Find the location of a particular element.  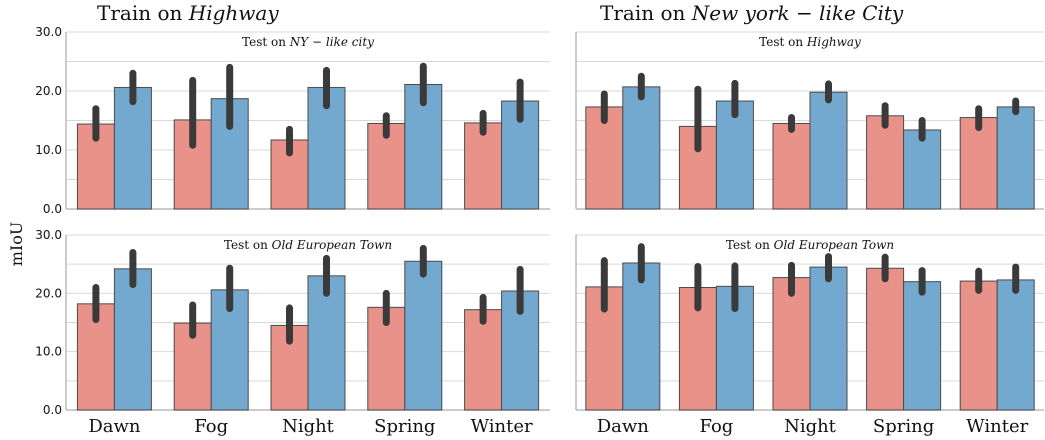

panel-title: Test on NY − like city is located at coordinates (308, 42).